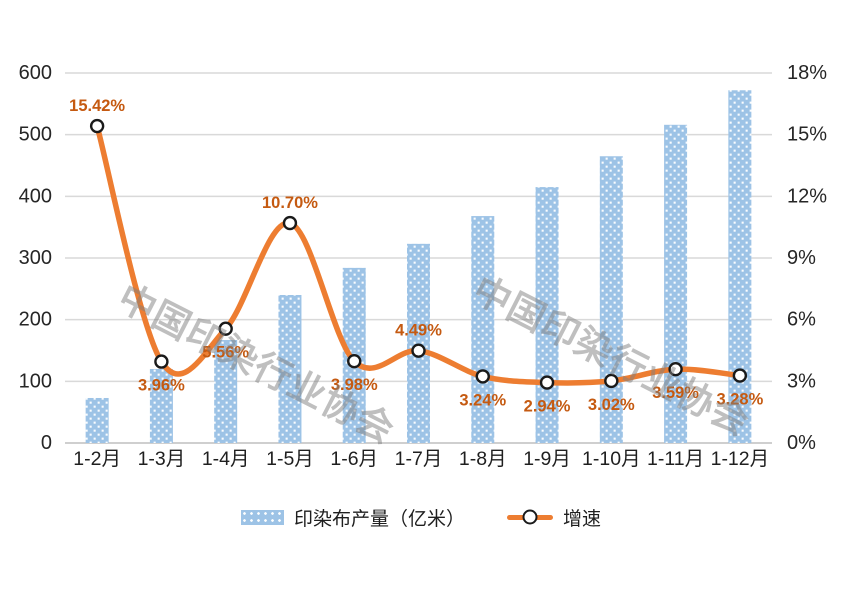 This screenshot has width=842, height=600. What do you see at coordinates (379, 519) in the screenshot?
I see `legend-label-production: 印染布产量（亿米）` at bounding box center [379, 519].